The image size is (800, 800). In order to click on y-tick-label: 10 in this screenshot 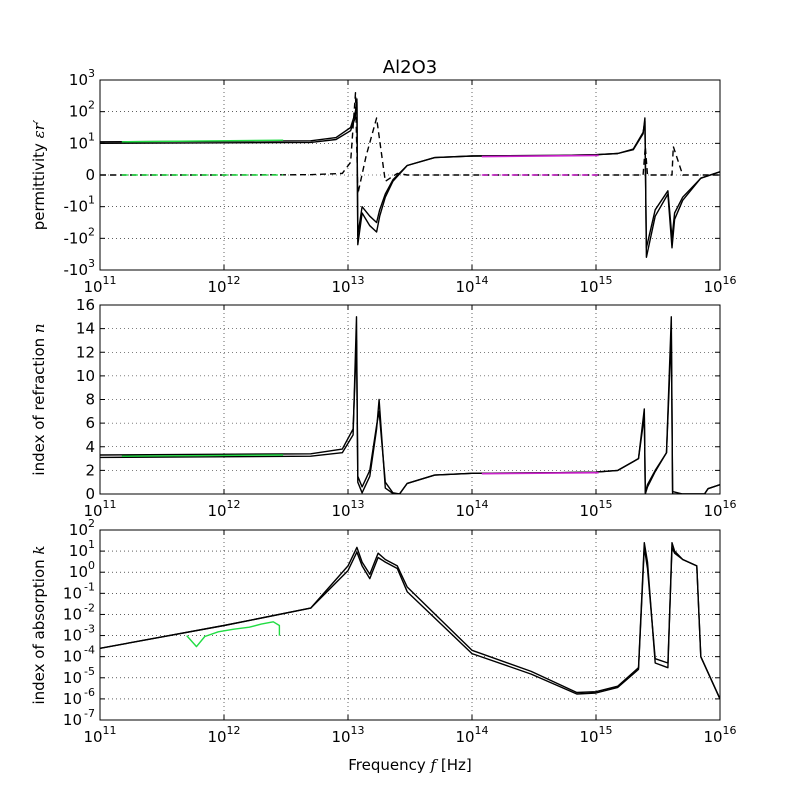, I will do `click(85, 376)`.